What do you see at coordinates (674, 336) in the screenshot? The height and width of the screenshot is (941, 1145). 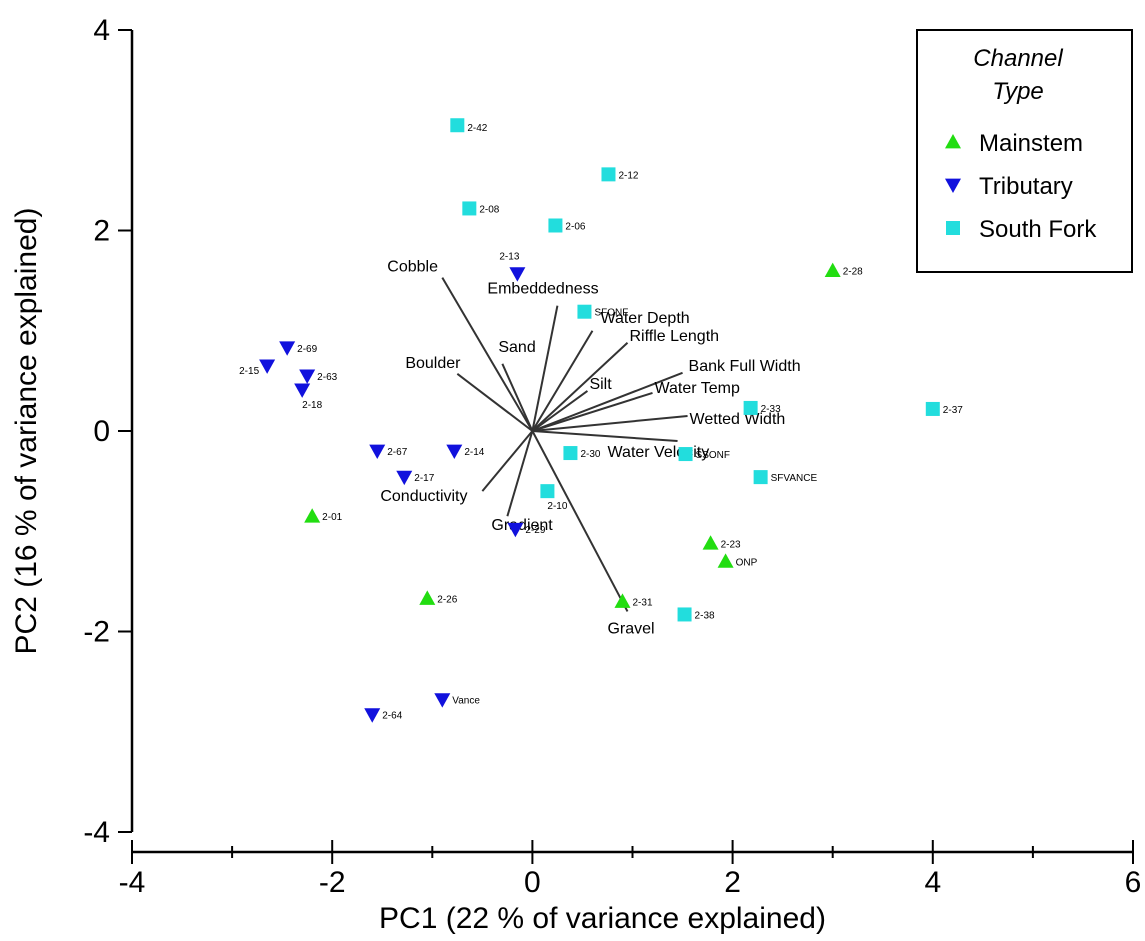 I see `vector-label-riffle-length: Riffle Length` at bounding box center [674, 336].